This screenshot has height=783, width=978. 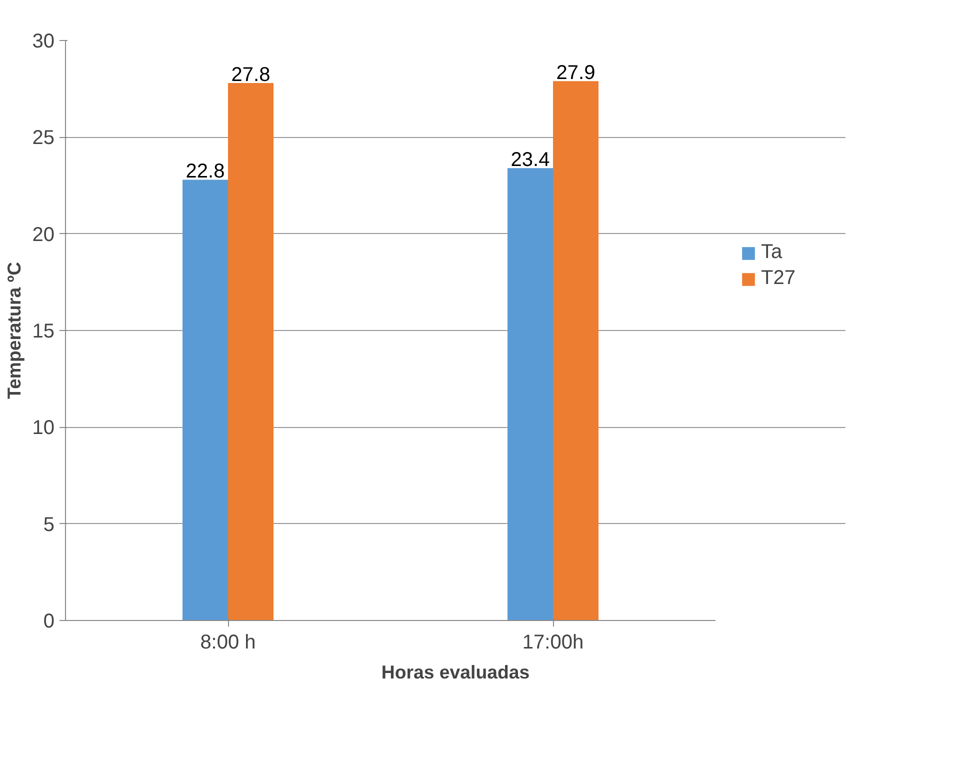 What do you see at coordinates (43, 235) in the screenshot?
I see `y-tick-label: 20` at bounding box center [43, 235].